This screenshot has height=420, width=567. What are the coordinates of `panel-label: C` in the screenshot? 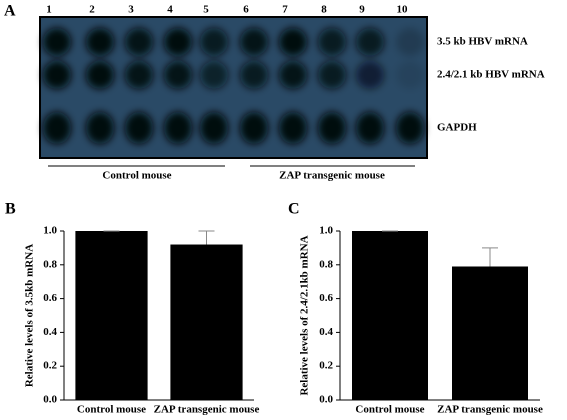 It's located at (294, 209).